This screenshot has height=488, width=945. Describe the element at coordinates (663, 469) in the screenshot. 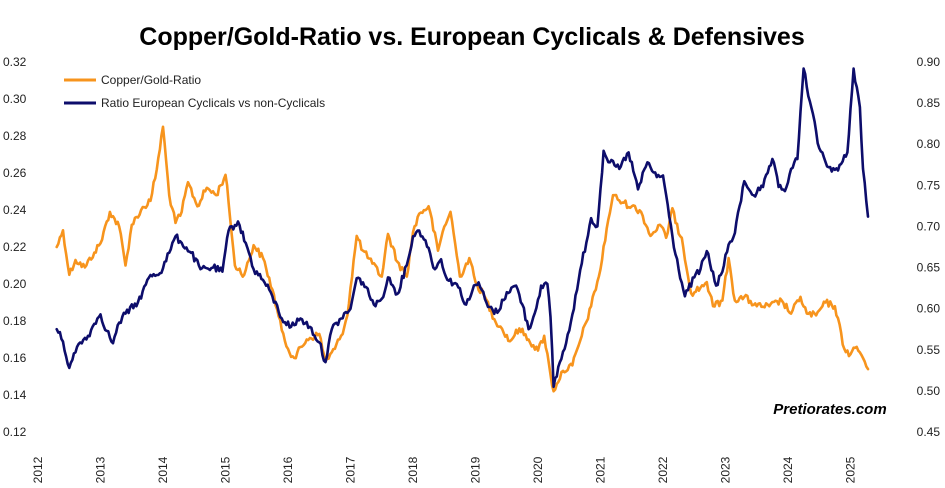

I see `x-tick-label: 2022` at that location.